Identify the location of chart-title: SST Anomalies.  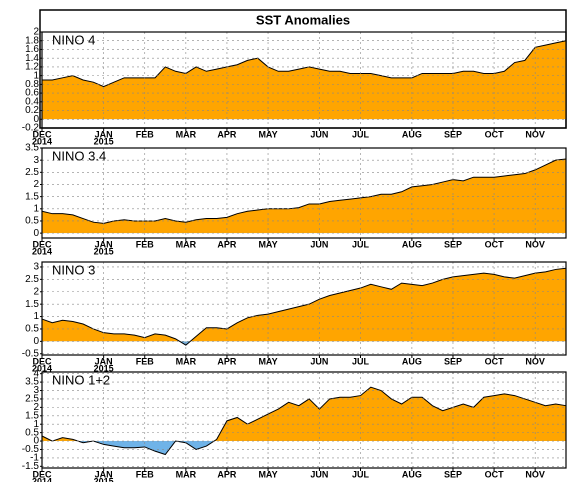
(303, 19).